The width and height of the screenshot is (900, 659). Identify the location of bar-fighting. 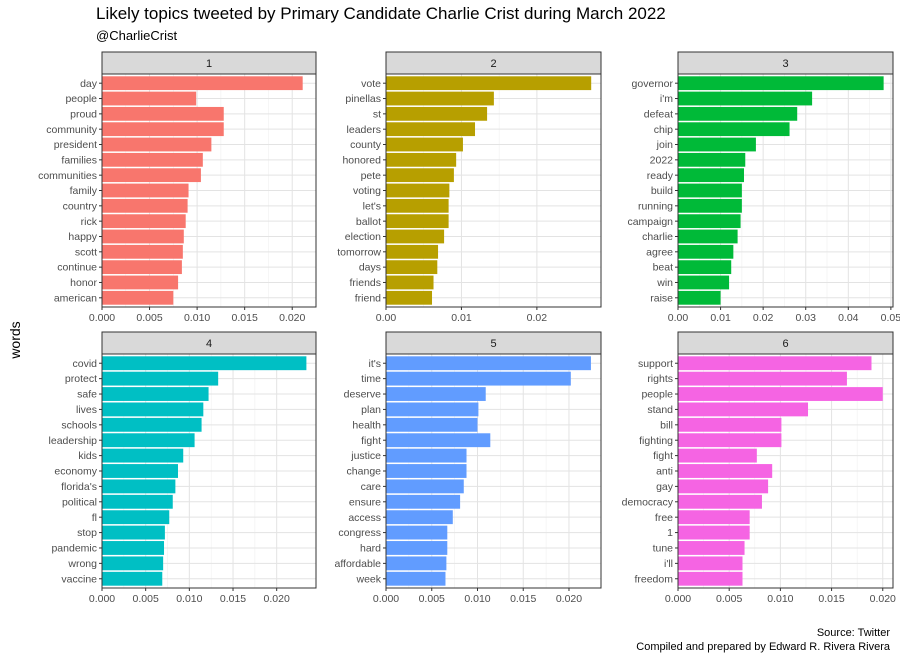
(730, 440).